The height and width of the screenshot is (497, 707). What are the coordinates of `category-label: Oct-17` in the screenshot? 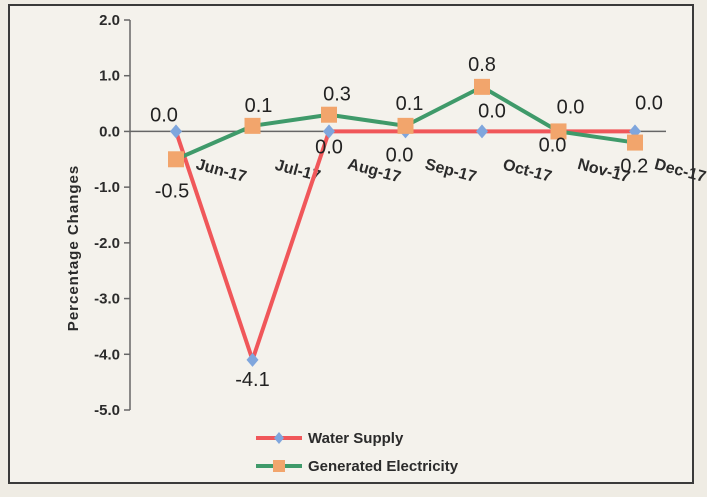 It's located at (527, 170).